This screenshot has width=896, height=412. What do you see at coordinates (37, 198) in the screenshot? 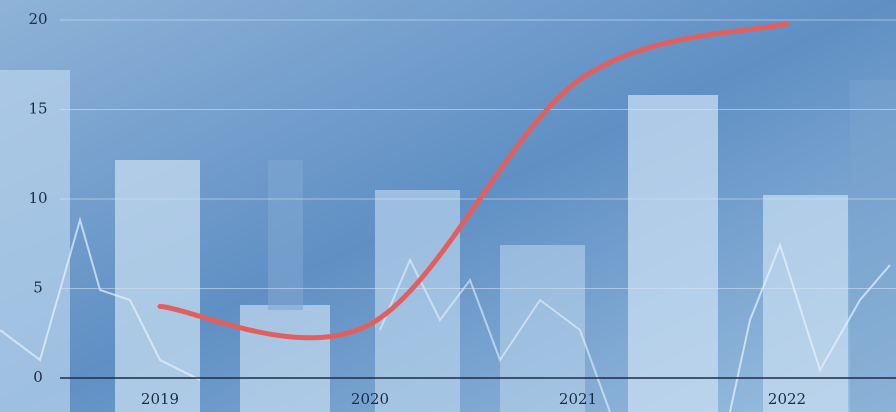
I see `y-tick-label: 10` at bounding box center [37, 198].